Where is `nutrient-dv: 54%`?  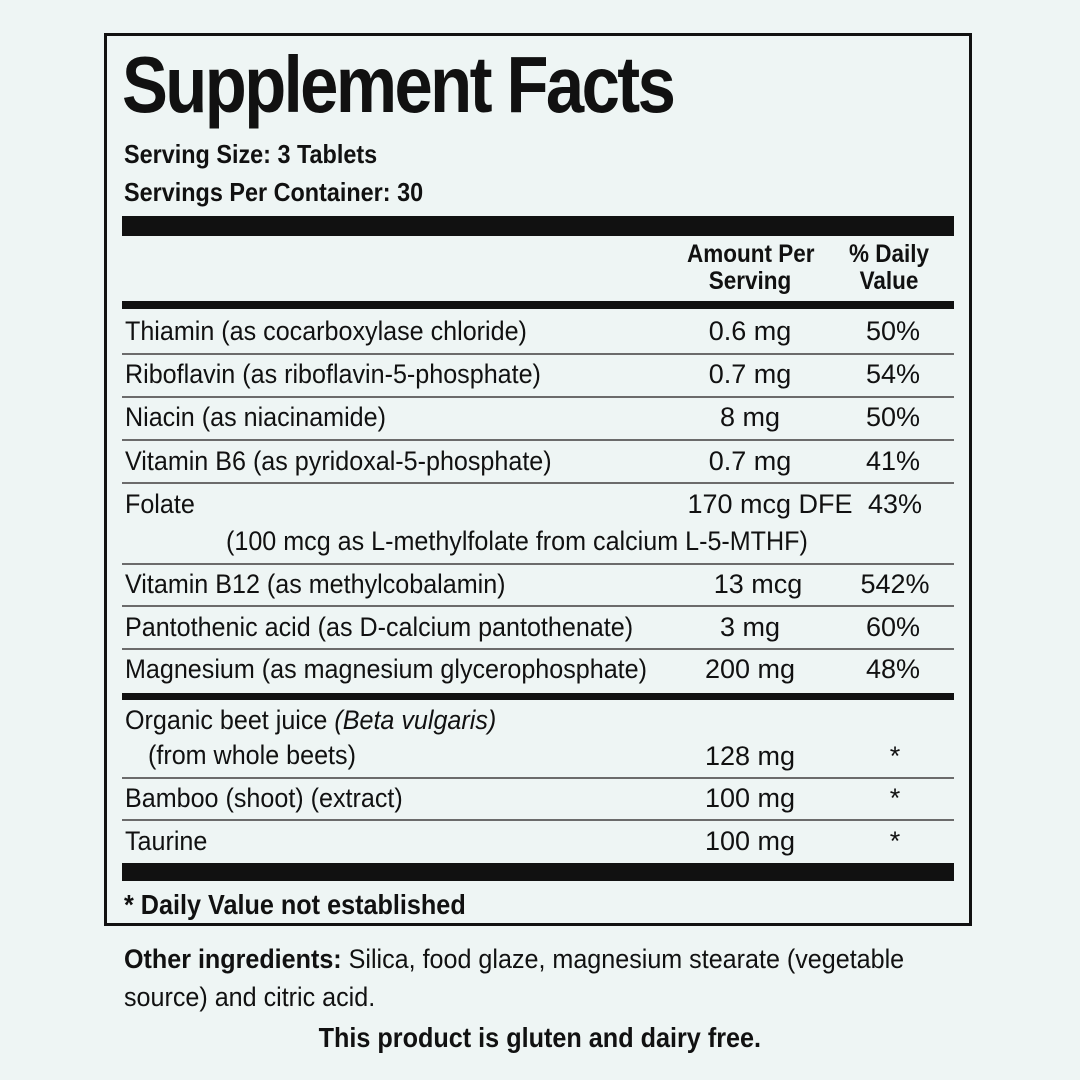
nutrient-dv: 54% is located at coordinates (893, 374).